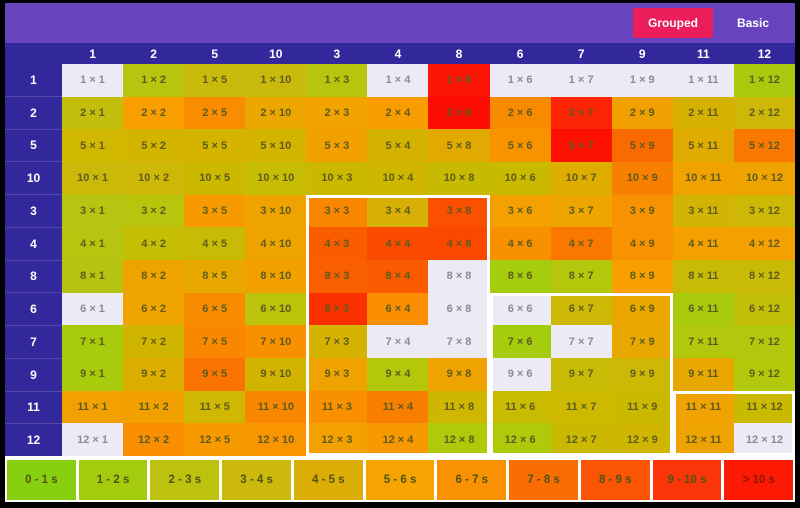  What do you see at coordinates (615, 480) in the screenshot?
I see `legend-item: 8 - 9 s` at bounding box center [615, 480].